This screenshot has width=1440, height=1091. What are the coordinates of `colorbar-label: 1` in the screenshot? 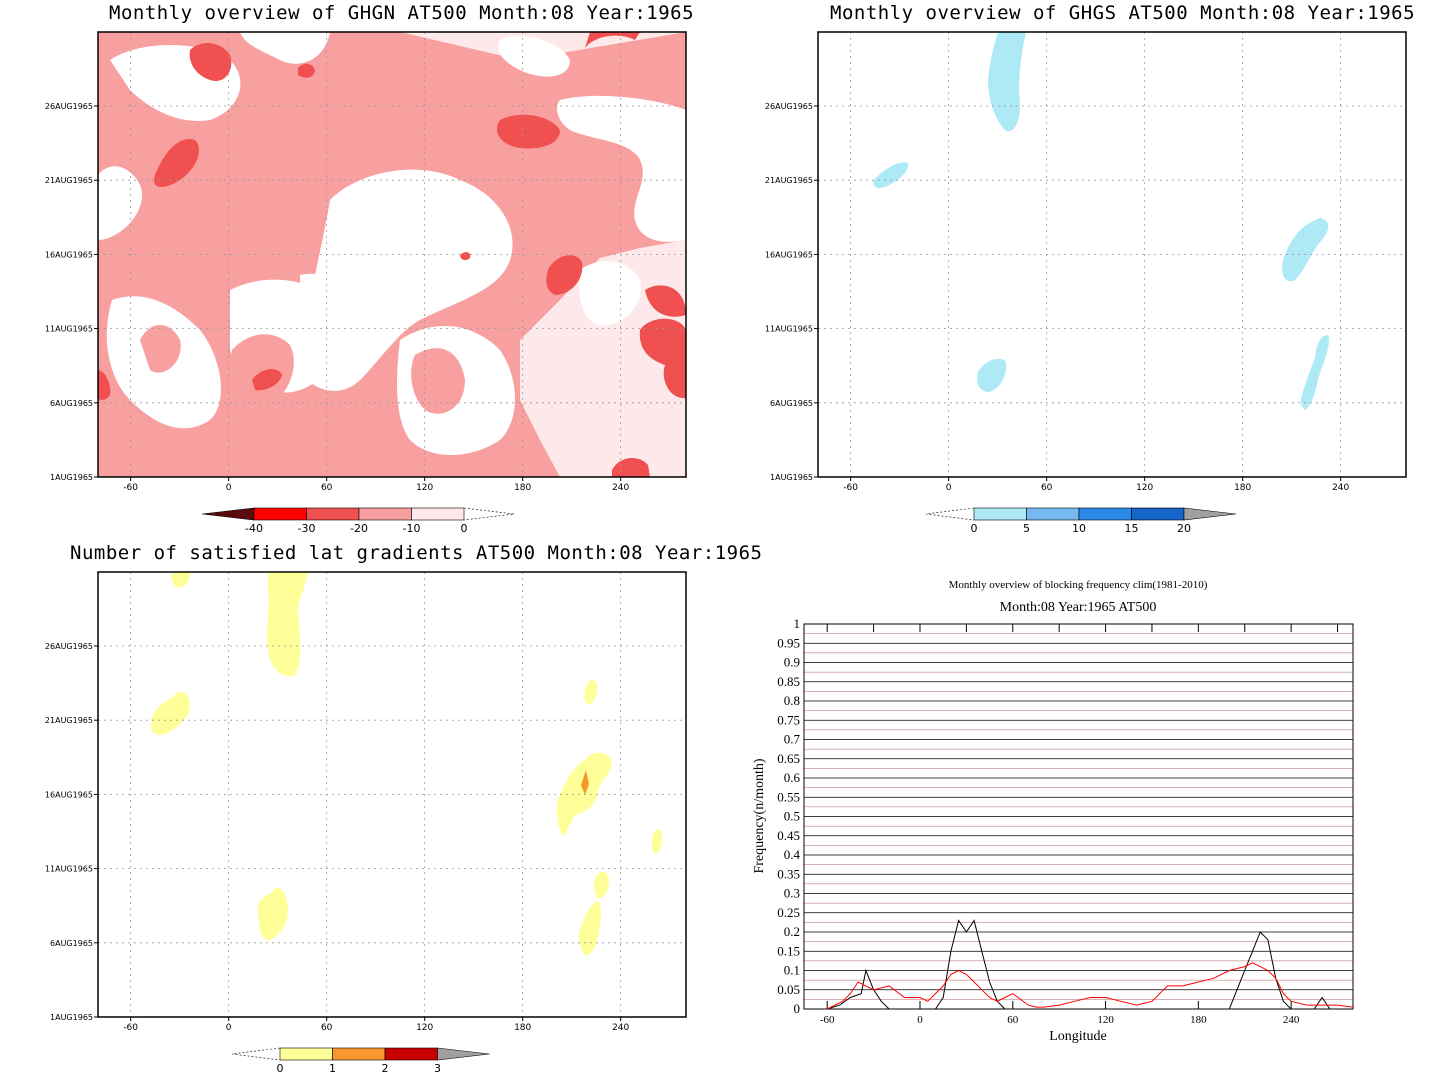 It's located at (332, 1068).